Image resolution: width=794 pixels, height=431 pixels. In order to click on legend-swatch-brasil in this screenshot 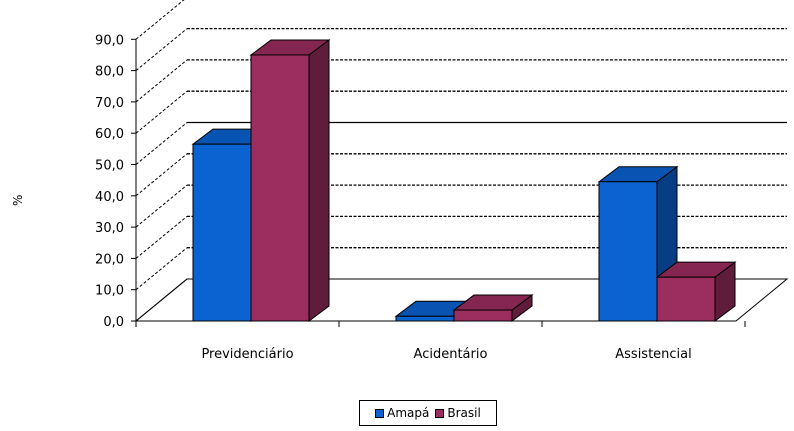, I will do `click(440, 413)`.